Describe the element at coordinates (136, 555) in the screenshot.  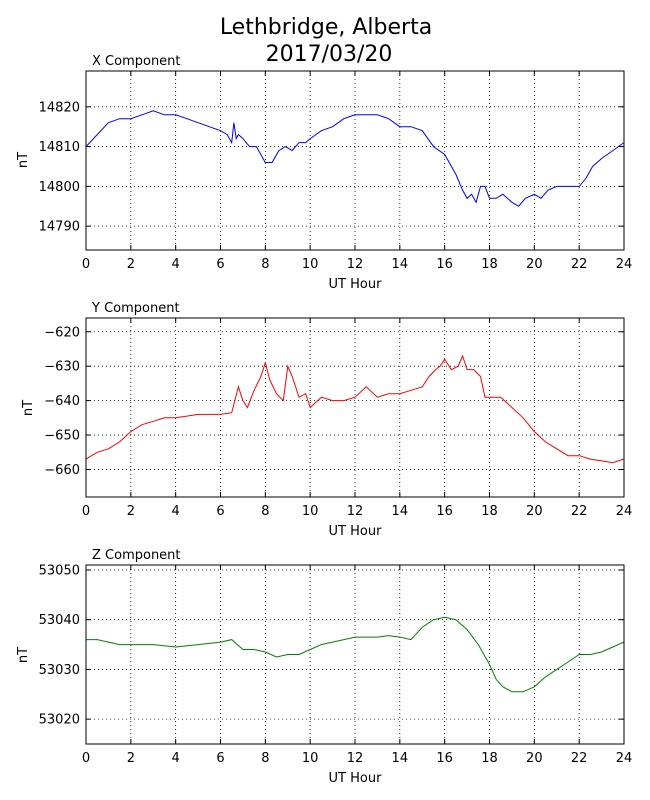
I see `z-component-title: Z Component` at that location.